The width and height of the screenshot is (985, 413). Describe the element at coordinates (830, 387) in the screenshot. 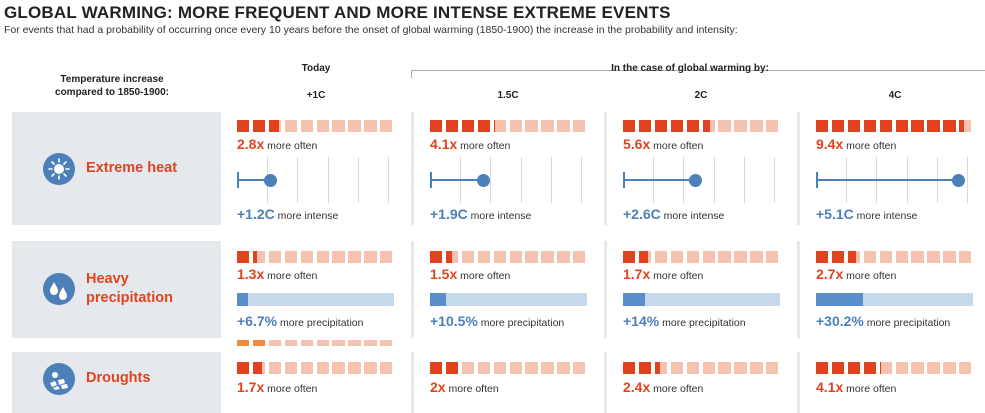

I see `frequency-value: 4.1x` at that location.